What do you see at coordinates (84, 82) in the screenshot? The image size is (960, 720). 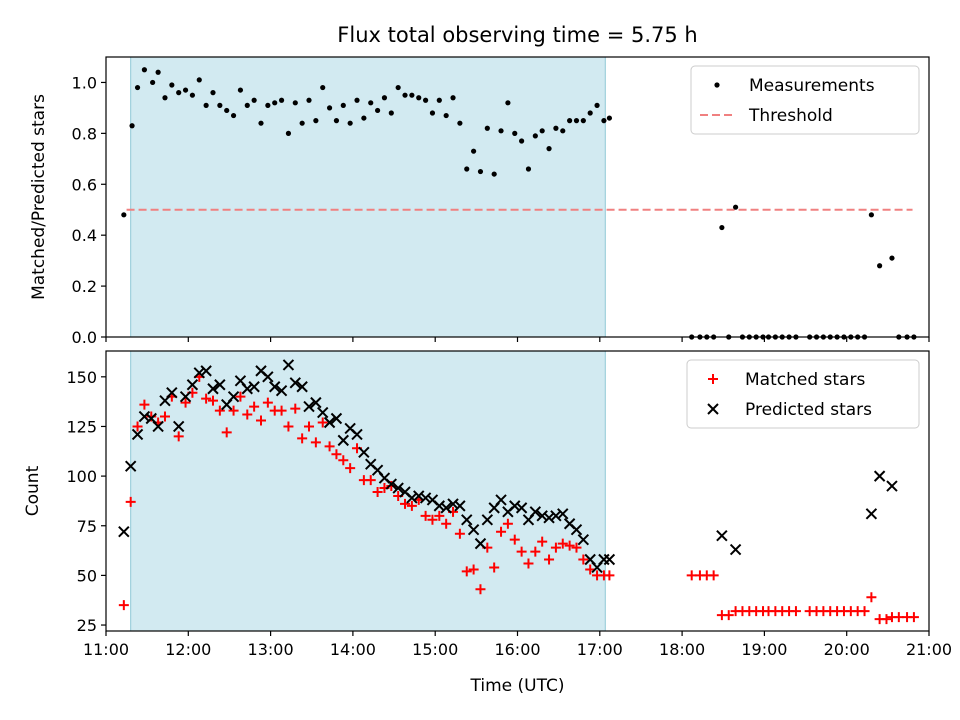 I see `y-tick-label: 1.0` at bounding box center [84, 82].